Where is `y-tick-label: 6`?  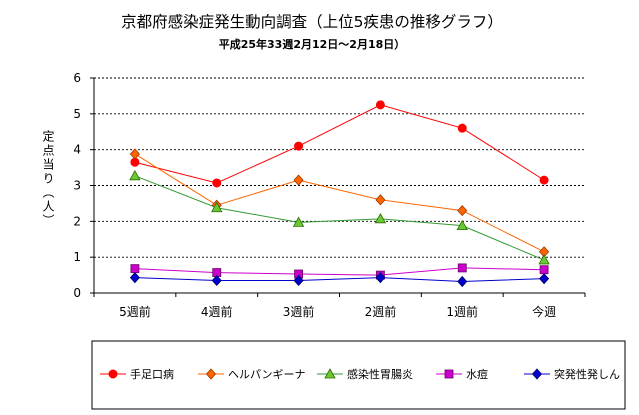
y-tick-label: 6 is located at coordinates (77, 78).